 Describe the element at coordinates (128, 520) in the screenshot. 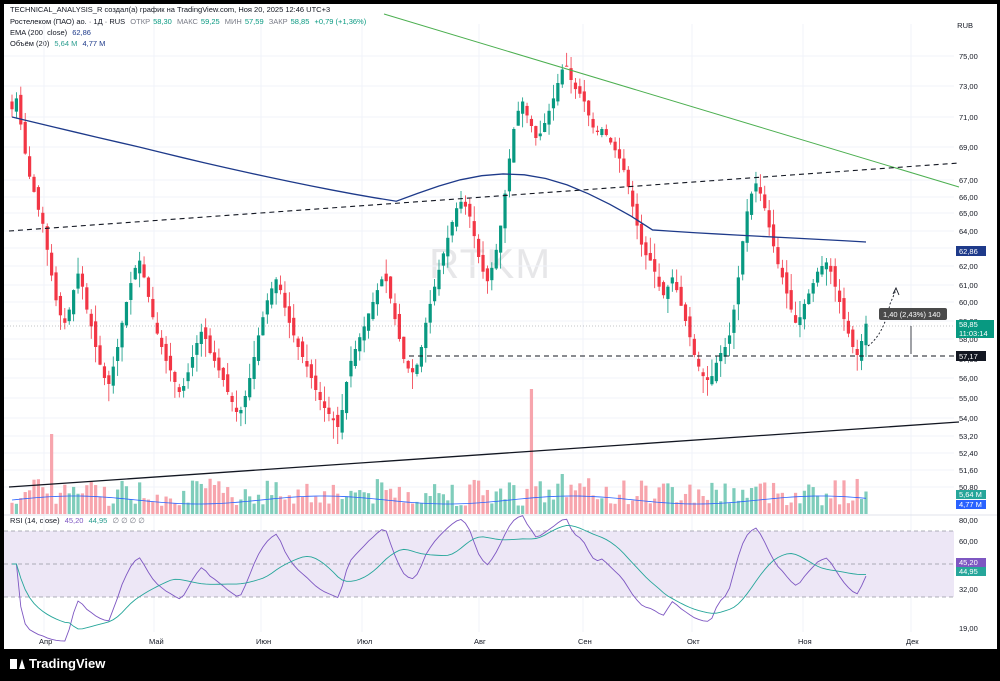

I see `rsi-settings-icons: ∅ ∅ ∅ ∅` at that location.